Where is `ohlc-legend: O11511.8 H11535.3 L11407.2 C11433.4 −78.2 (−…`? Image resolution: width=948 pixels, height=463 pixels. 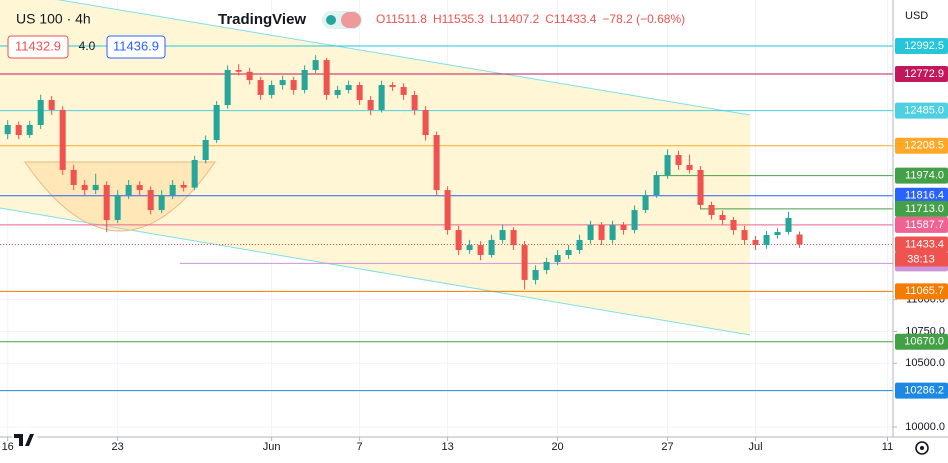
ohlc-legend: O11511.8 H11535.3 L11407.2 C11433.4 −78.2 (−… is located at coordinates (530, 19).